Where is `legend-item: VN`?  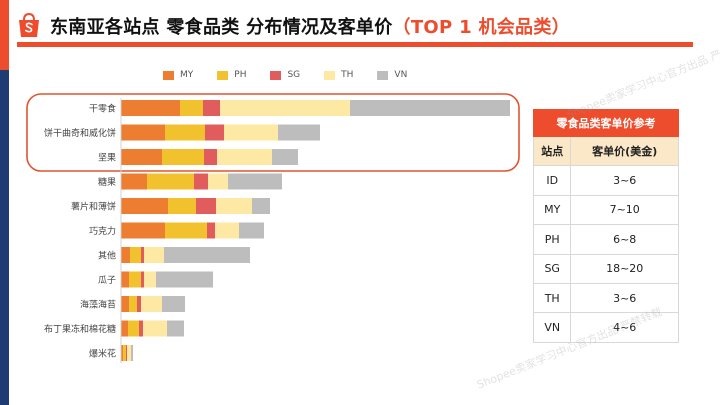 legend-item: VN is located at coordinates (392, 75).